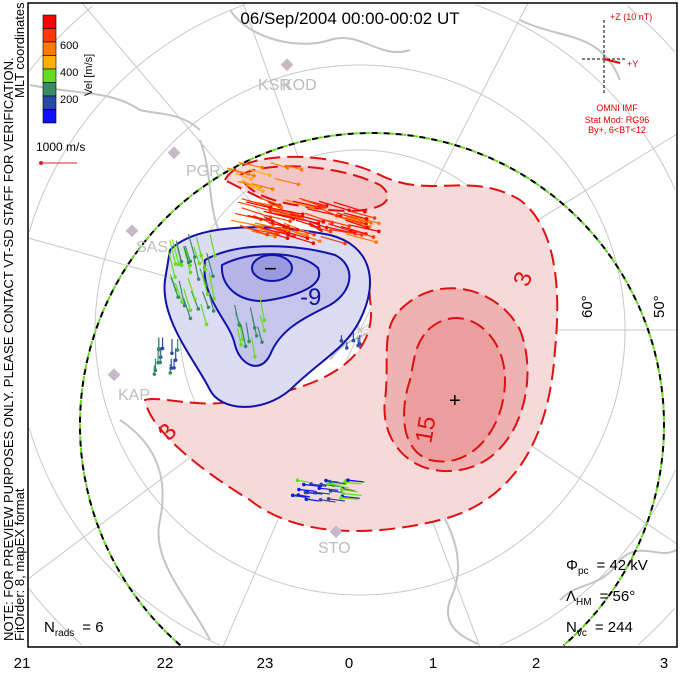 Image resolution: width=680 pixels, height=674 pixels. Describe the element at coordinates (617, 130) in the screenshot. I see `imf-bin: By+, 6<BT<12` at that location.